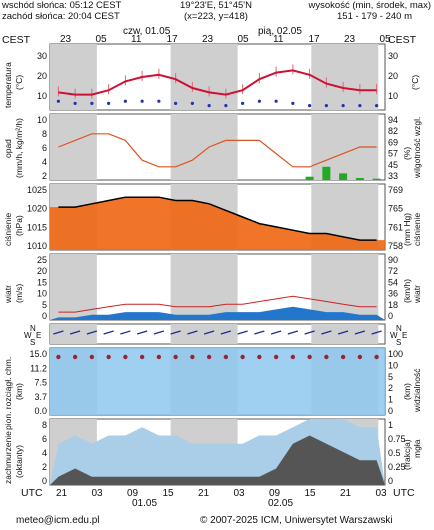 The image size is (434, 530). Describe the element at coordinates (62, 493) in the screenshot. I see `bottom-hour-label: 21` at that location.